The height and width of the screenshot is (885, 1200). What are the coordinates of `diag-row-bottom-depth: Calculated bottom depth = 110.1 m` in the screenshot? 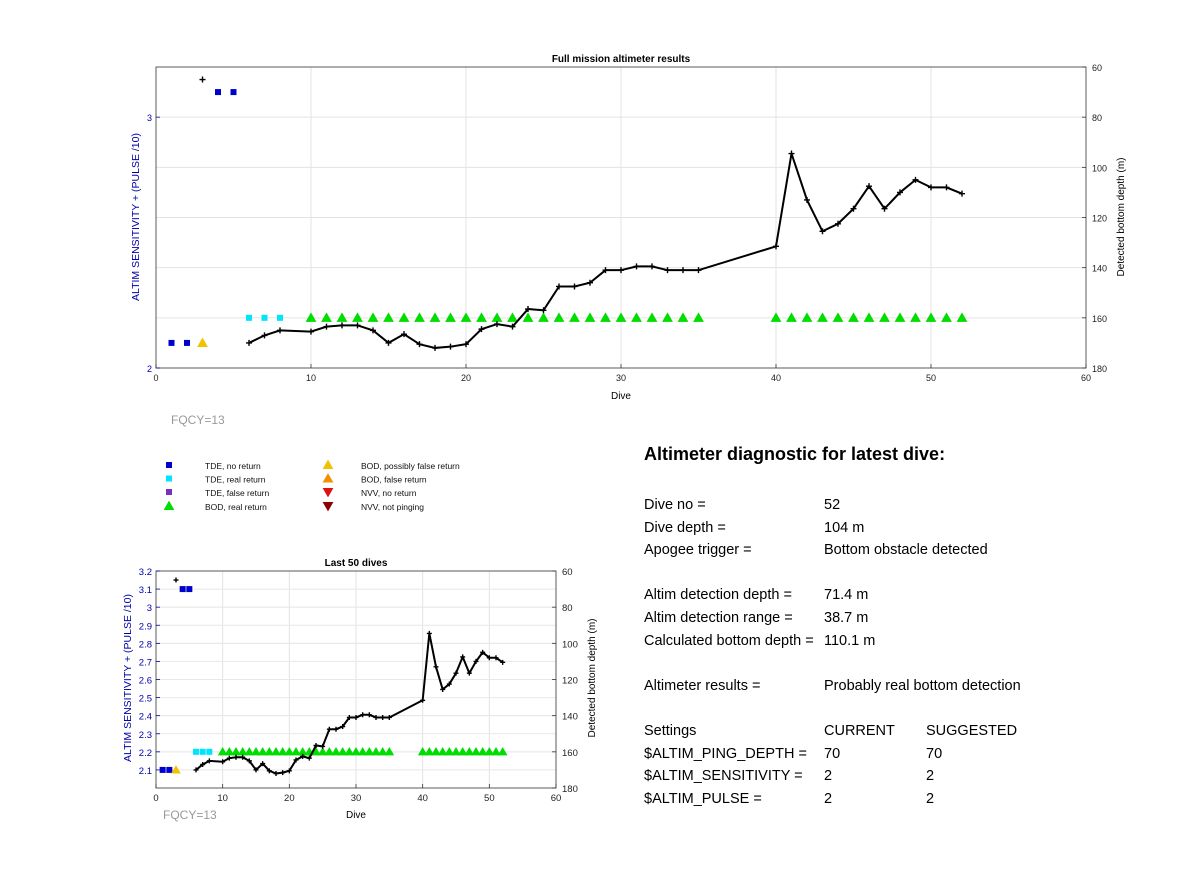 It's located at (914, 644).